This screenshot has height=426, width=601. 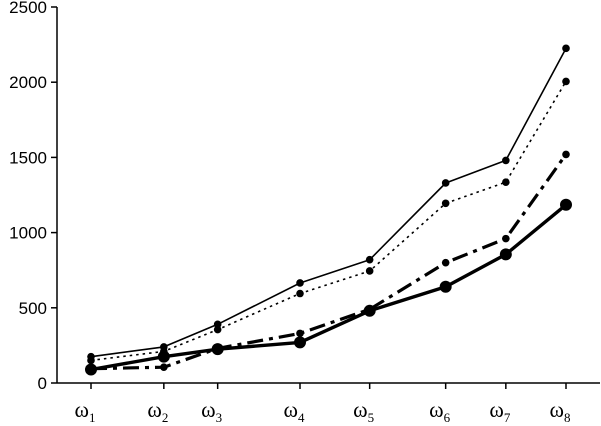 I want to click on x-tick-label-subscript: 7, so click(x=507, y=417).